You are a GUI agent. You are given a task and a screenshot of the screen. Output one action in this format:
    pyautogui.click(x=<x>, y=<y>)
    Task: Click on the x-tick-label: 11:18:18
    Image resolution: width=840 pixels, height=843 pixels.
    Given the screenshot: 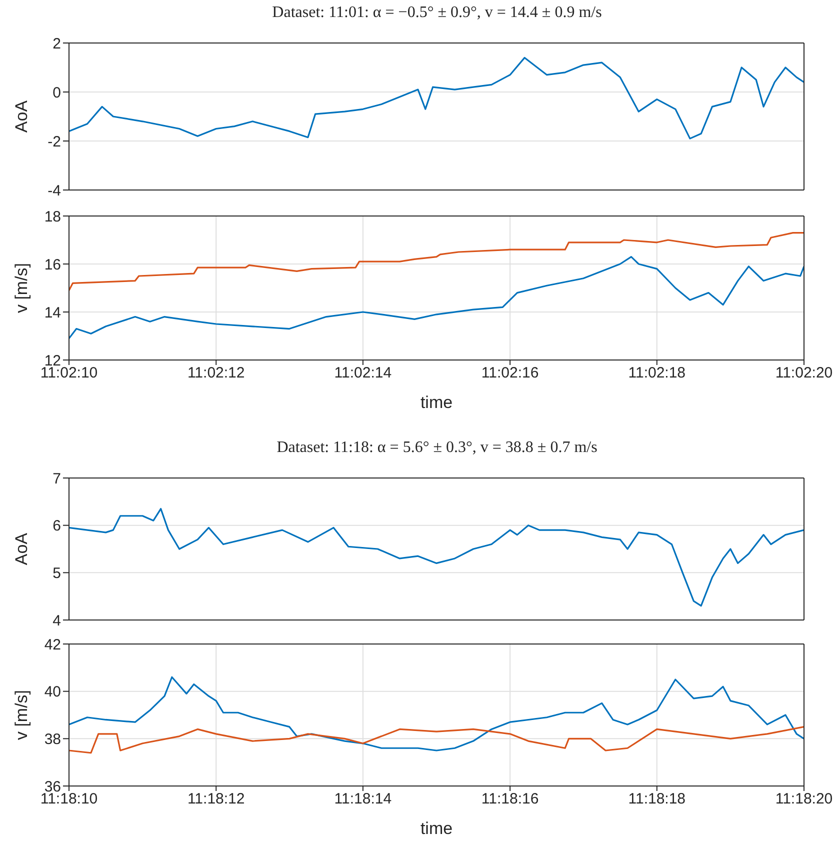 What is the action you would take?
    pyautogui.click(x=657, y=799)
    